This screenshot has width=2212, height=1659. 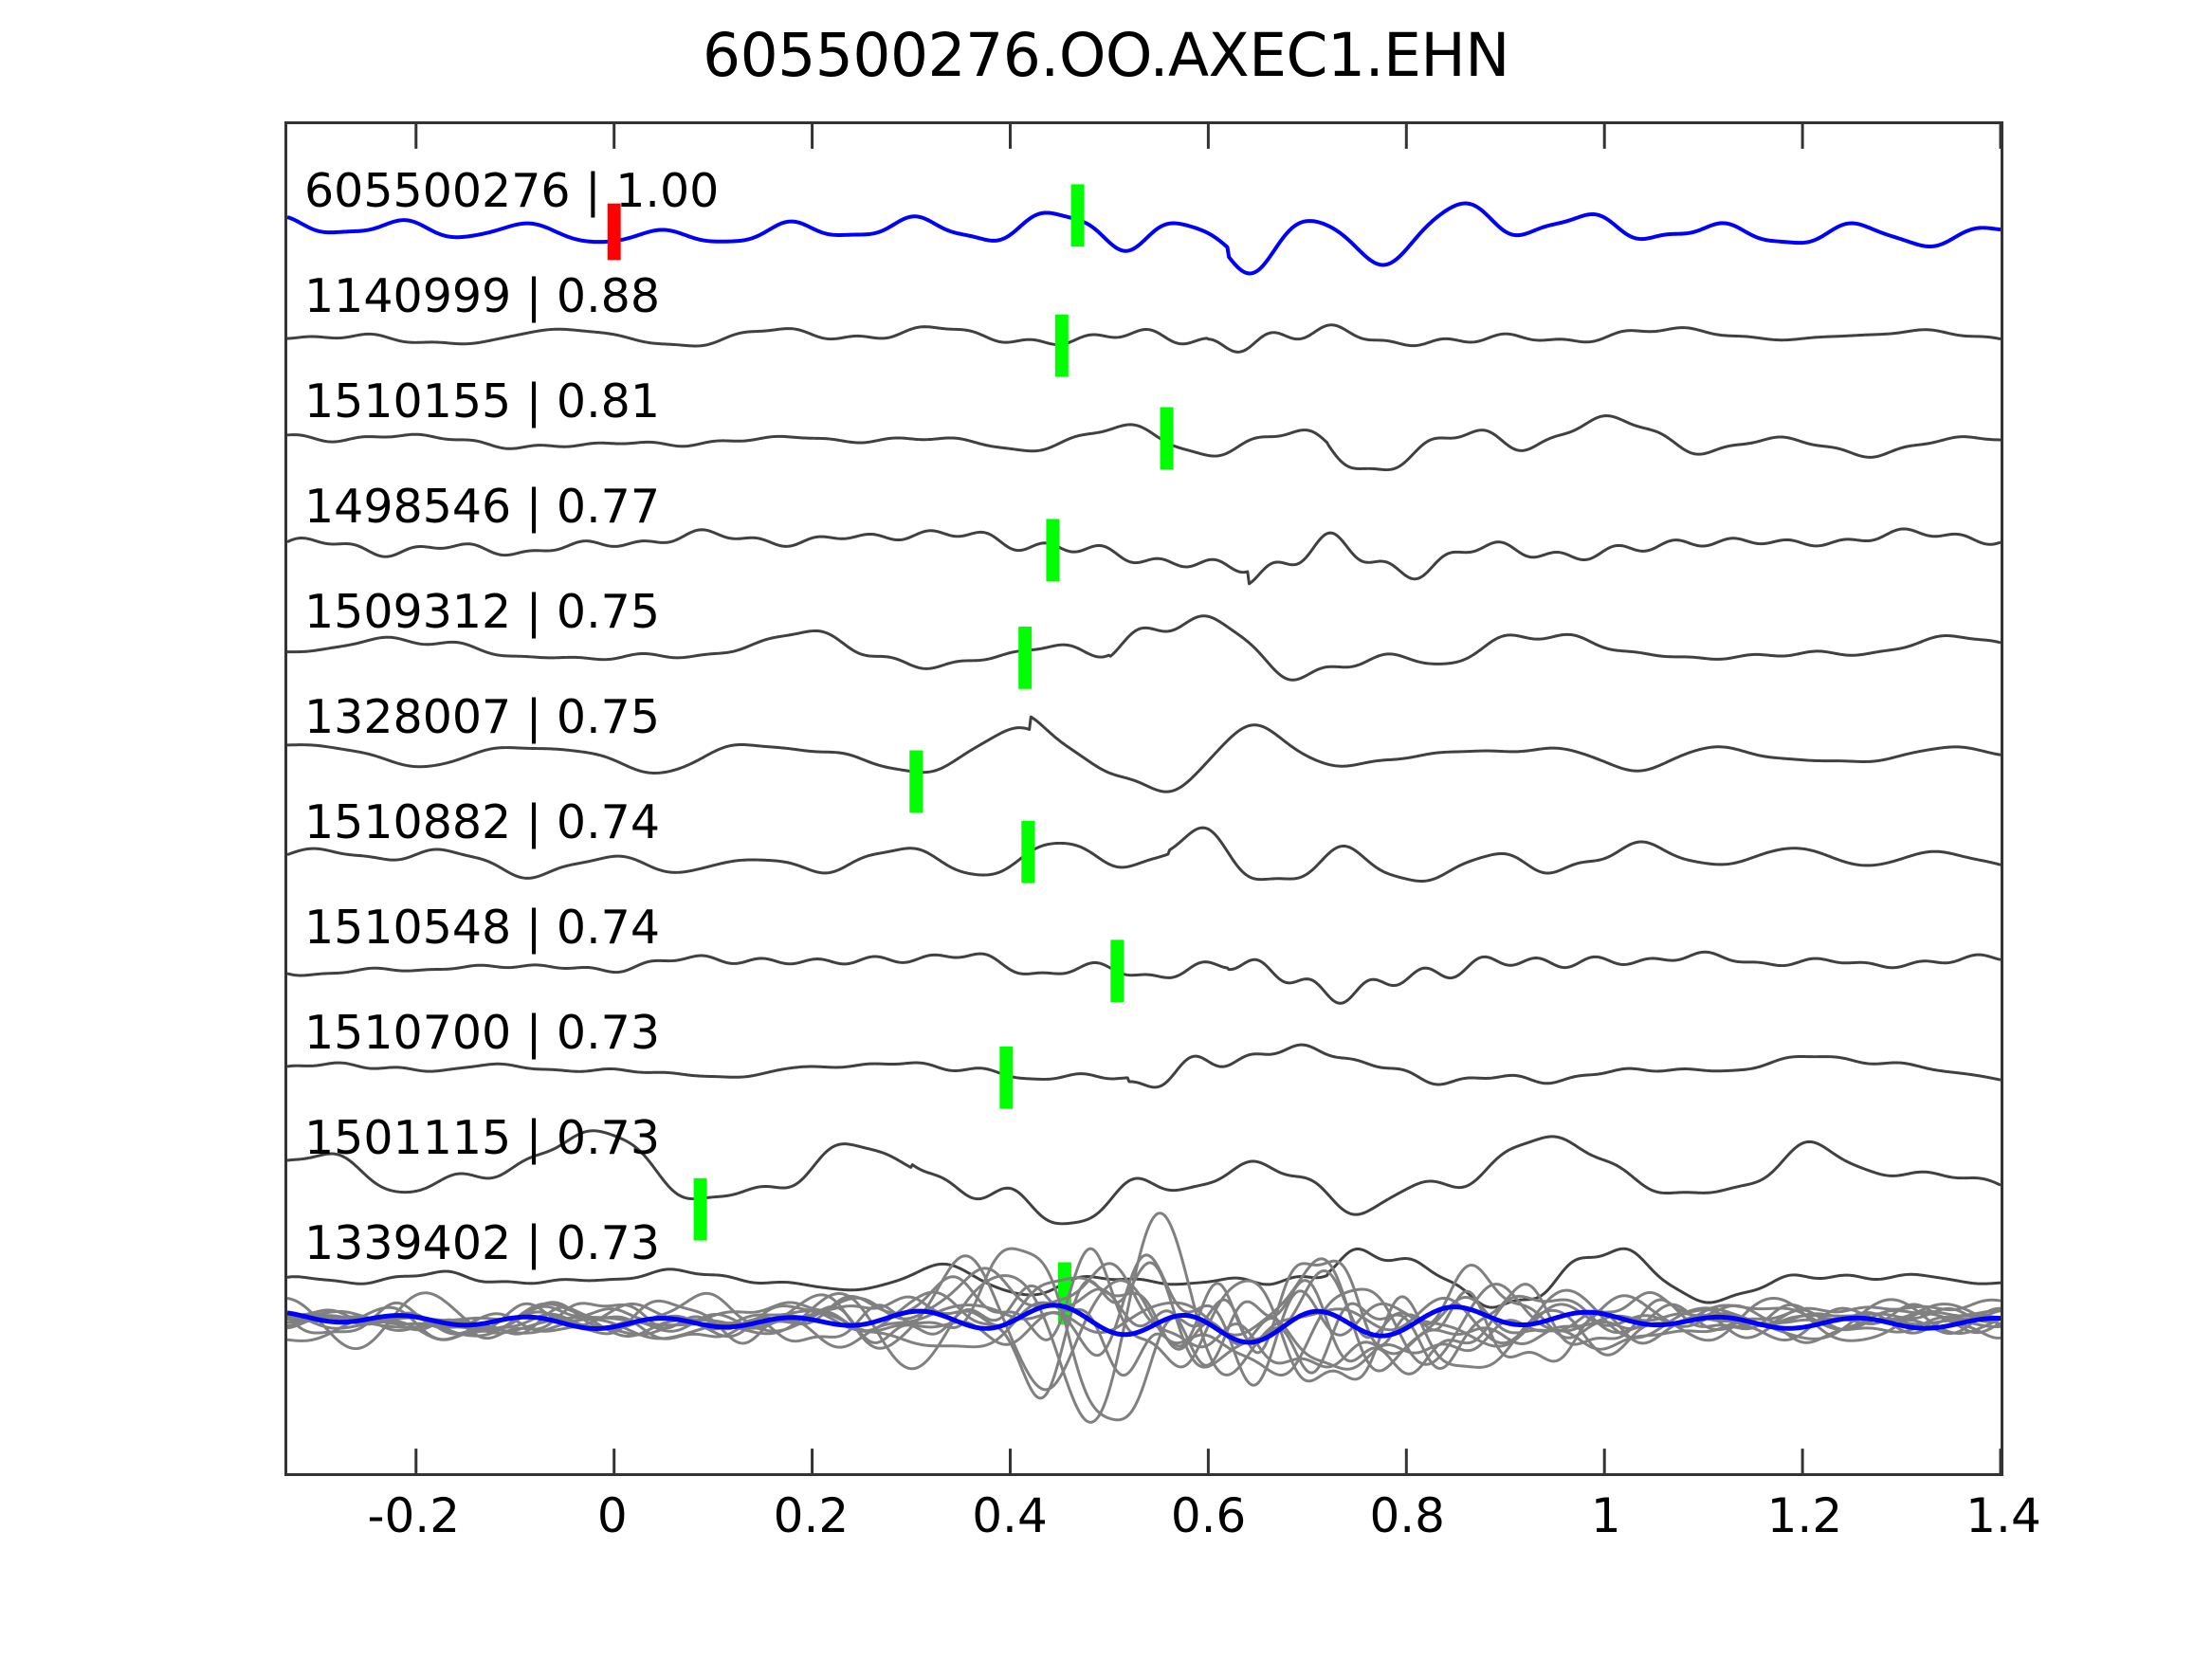 What do you see at coordinates (2003, 1515) in the screenshot?
I see `x-tick-label: 1.4` at bounding box center [2003, 1515].